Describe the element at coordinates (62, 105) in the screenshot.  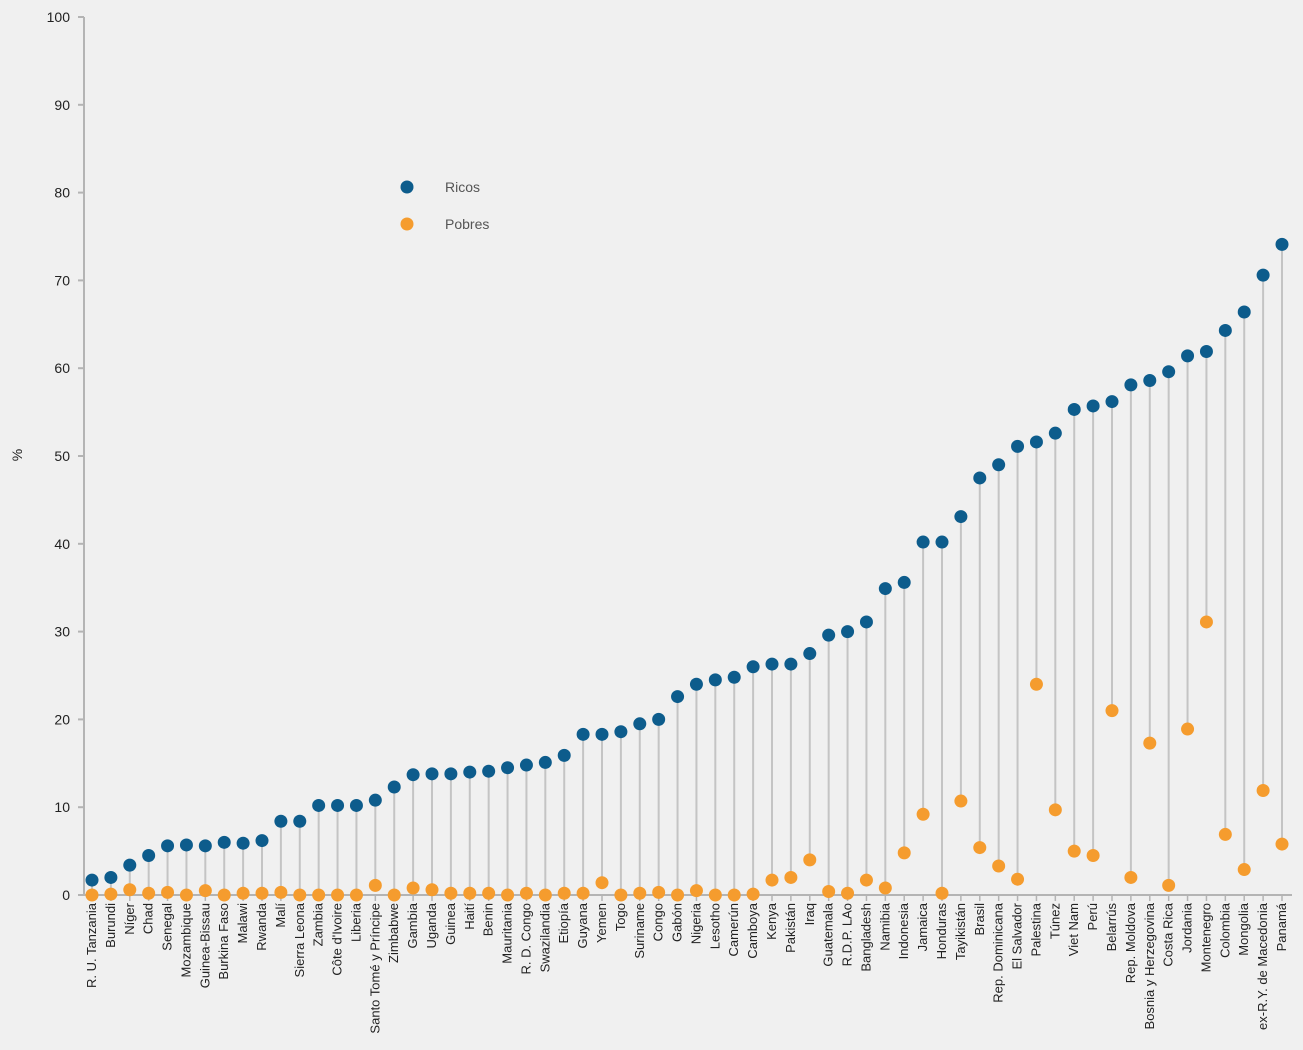
I see `y-tick-label: 90` at that location.